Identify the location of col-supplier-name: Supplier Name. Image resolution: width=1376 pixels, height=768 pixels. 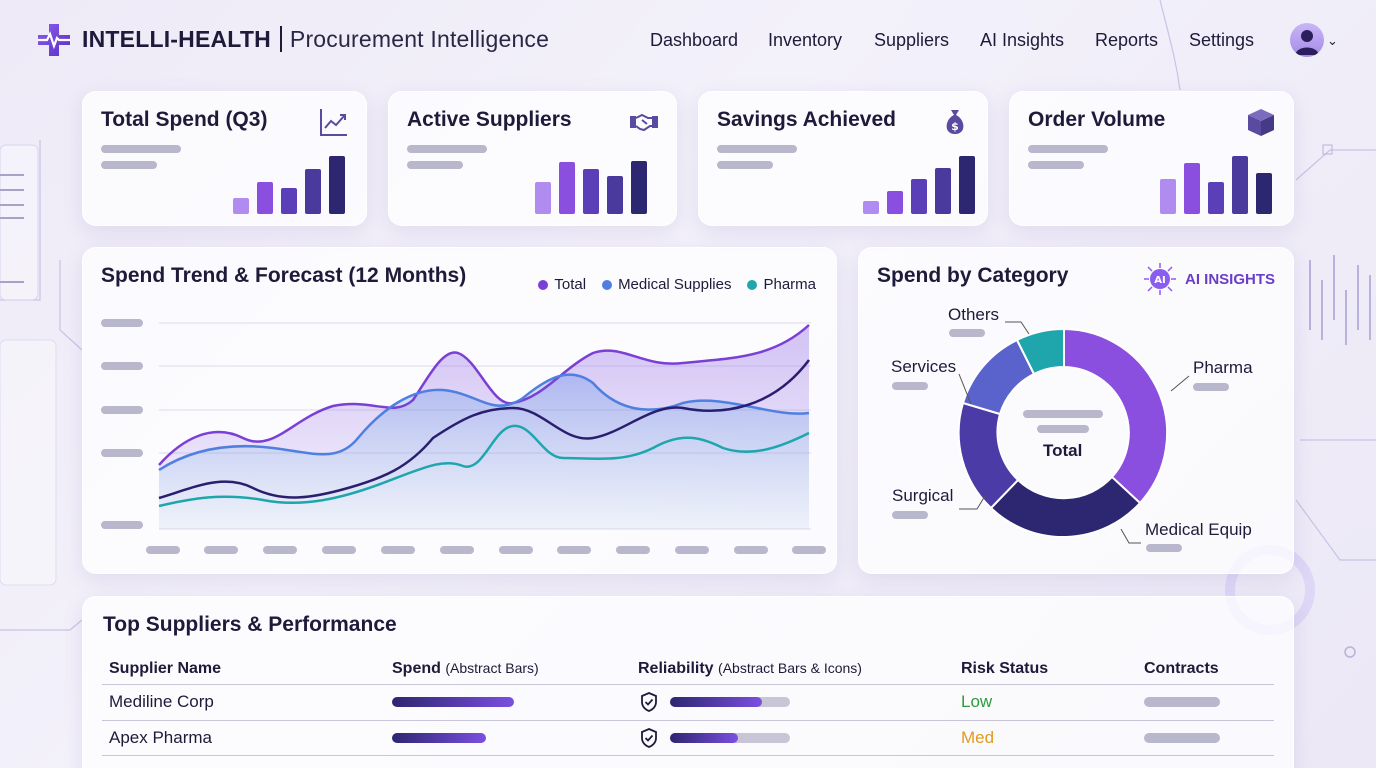
(165, 669).